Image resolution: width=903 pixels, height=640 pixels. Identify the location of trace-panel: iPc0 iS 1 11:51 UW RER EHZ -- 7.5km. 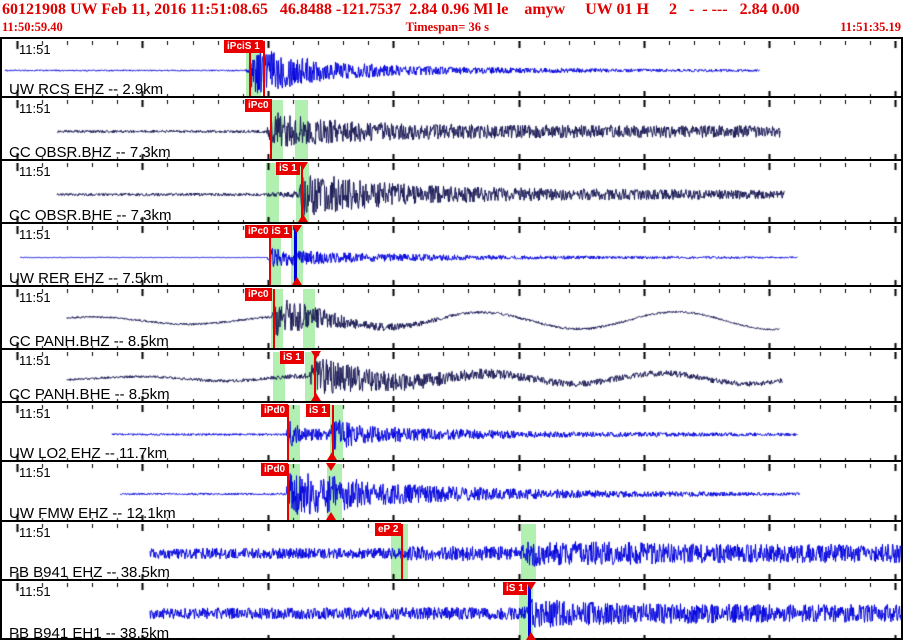
(451, 253).